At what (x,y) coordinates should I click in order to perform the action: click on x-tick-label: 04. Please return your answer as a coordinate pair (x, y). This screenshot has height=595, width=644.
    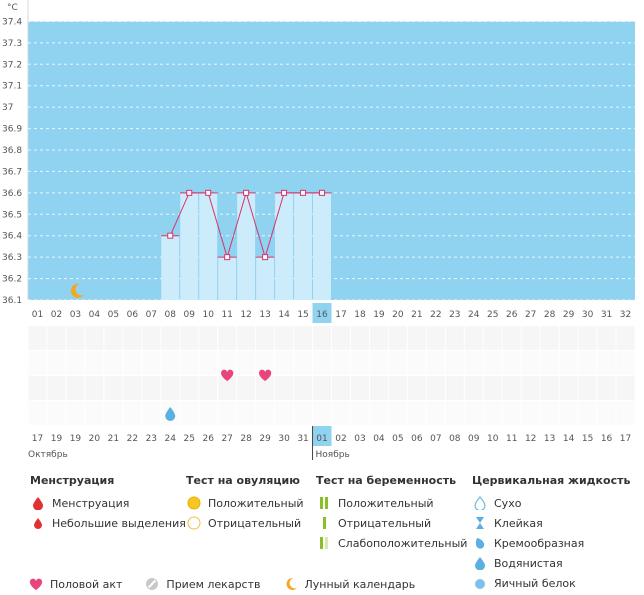
    Looking at the image, I should click on (95, 315).